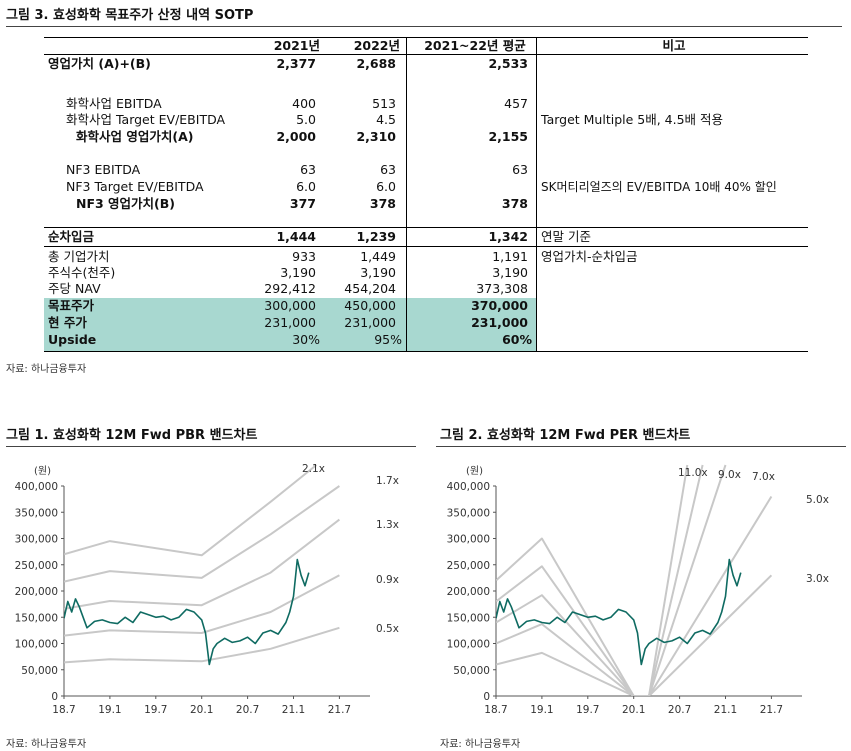  Describe the element at coordinates (46, 744) in the screenshot. I see `figure-1-source: 자료: 하나금융투자` at that location.